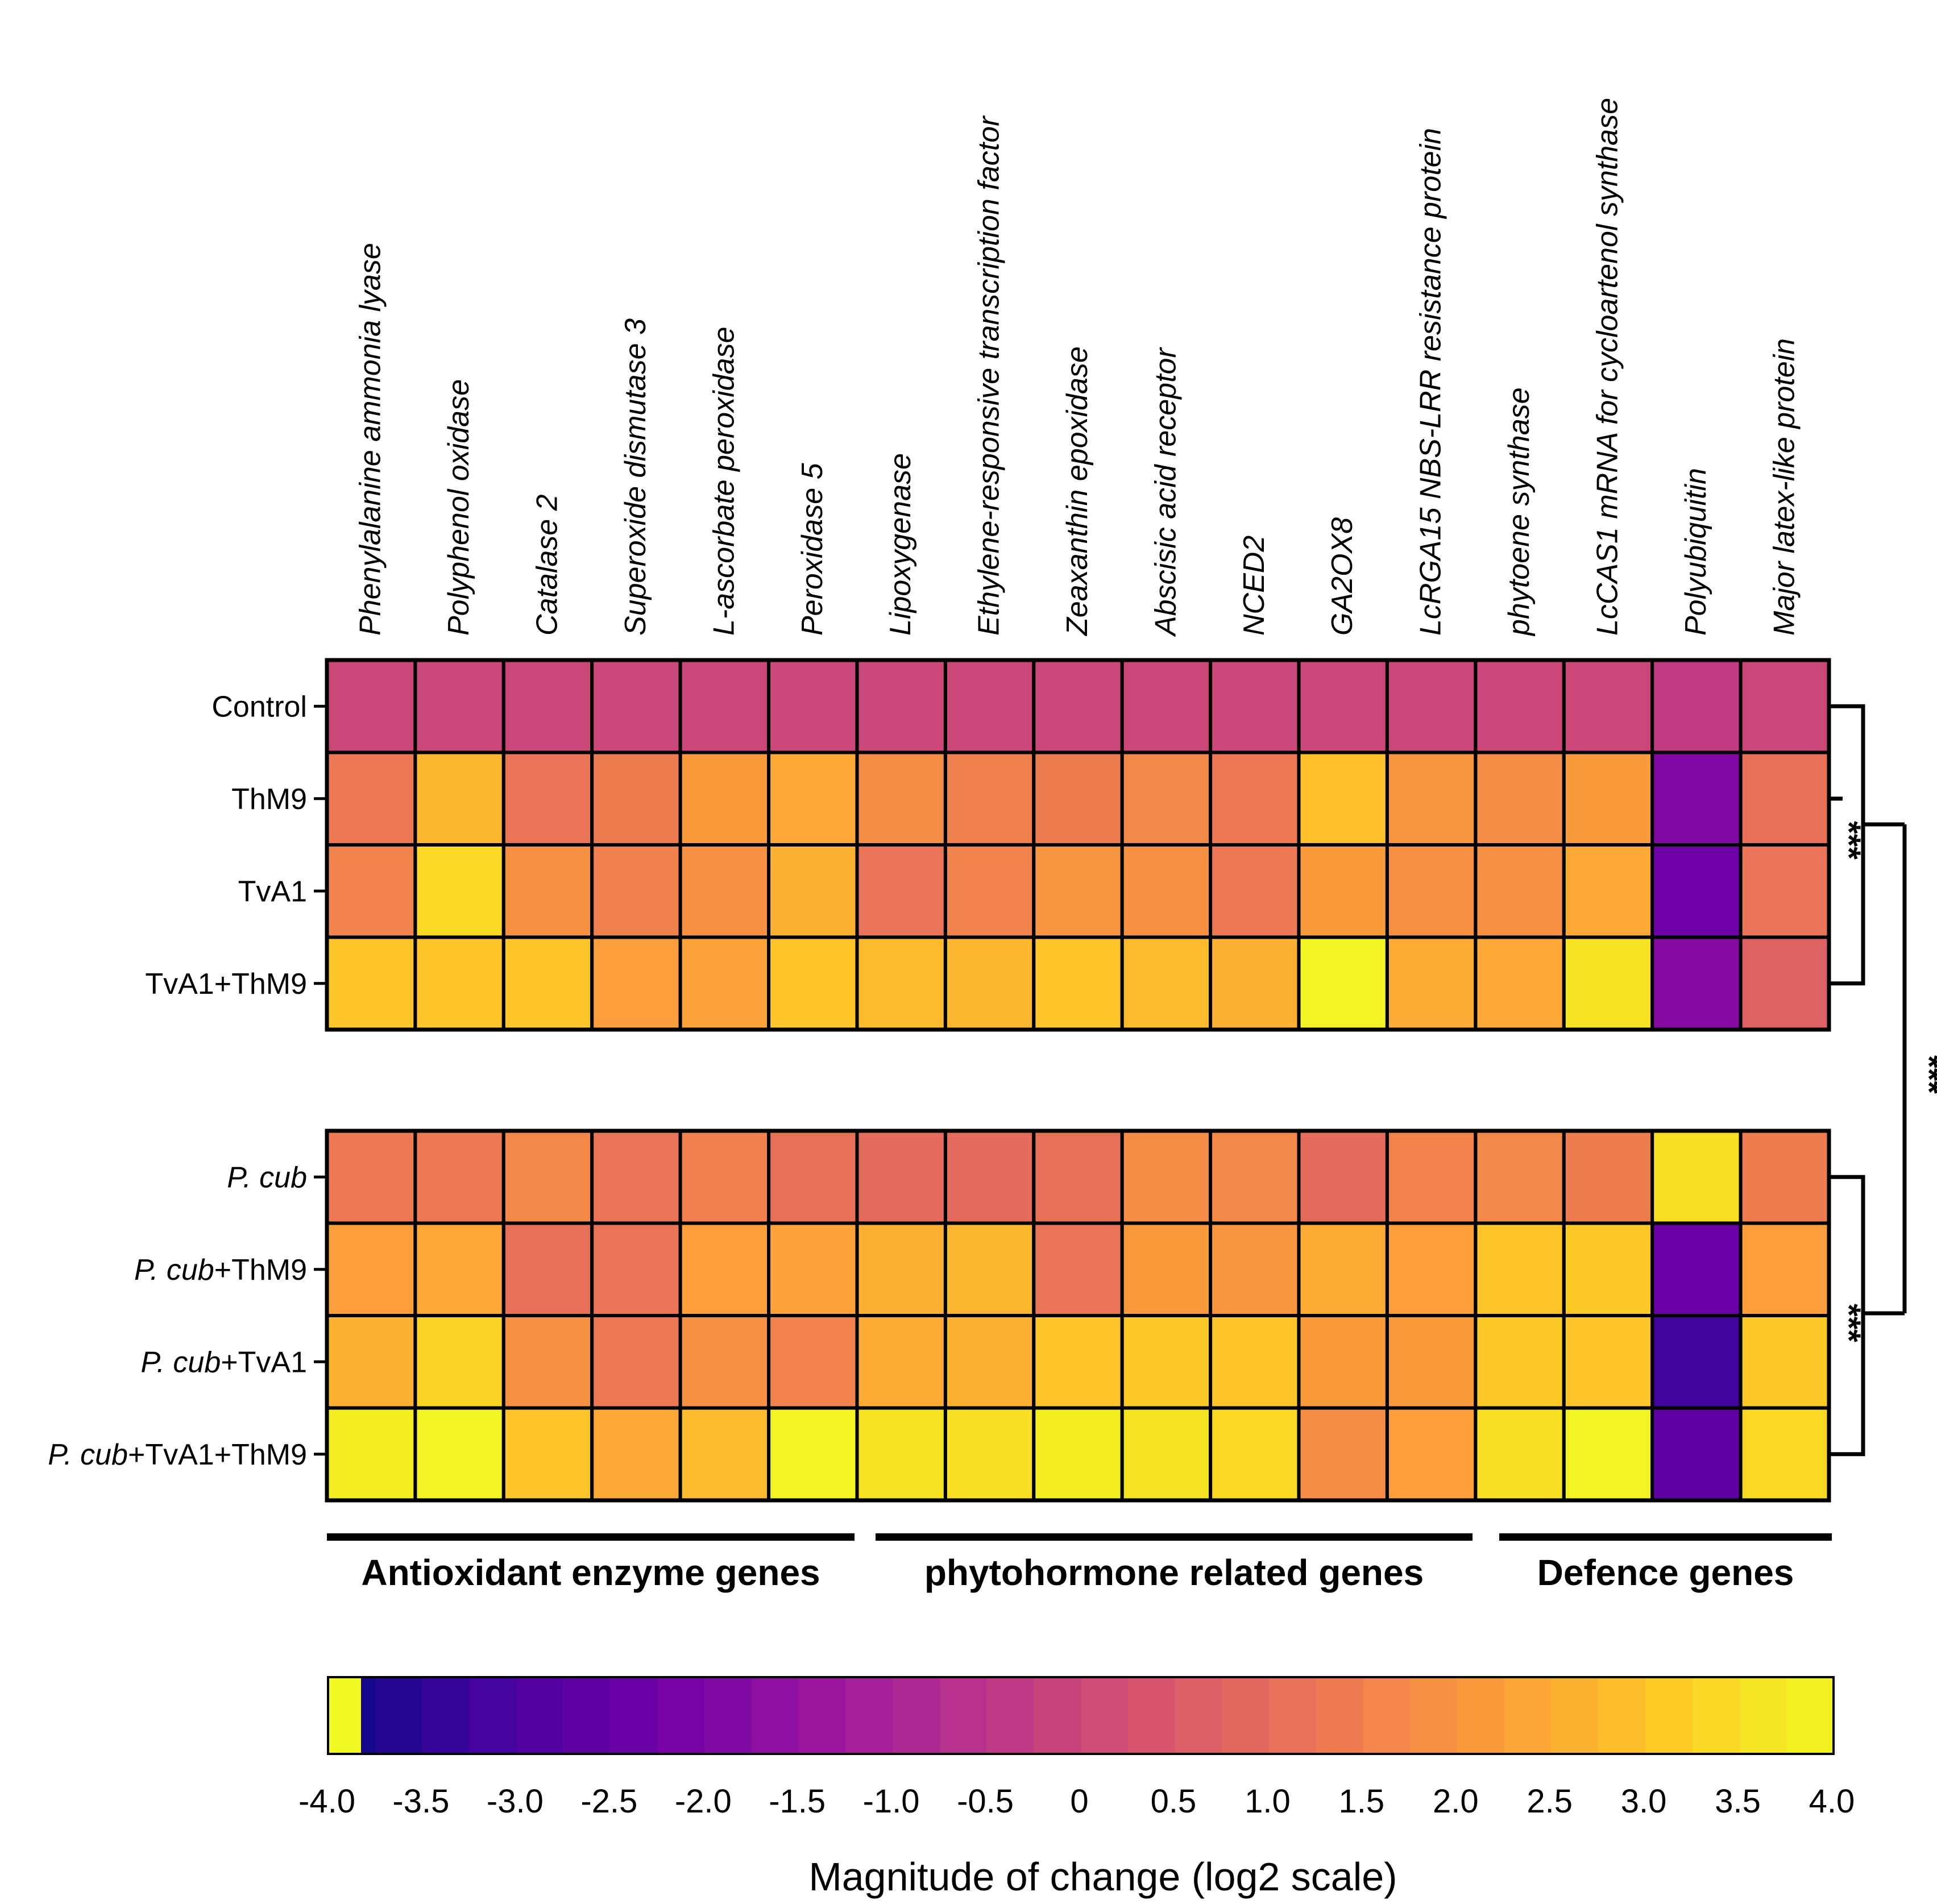  What do you see at coordinates (703, 1802) in the screenshot?
I see `colorbar-tick-label: -2.0` at bounding box center [703, 1802].